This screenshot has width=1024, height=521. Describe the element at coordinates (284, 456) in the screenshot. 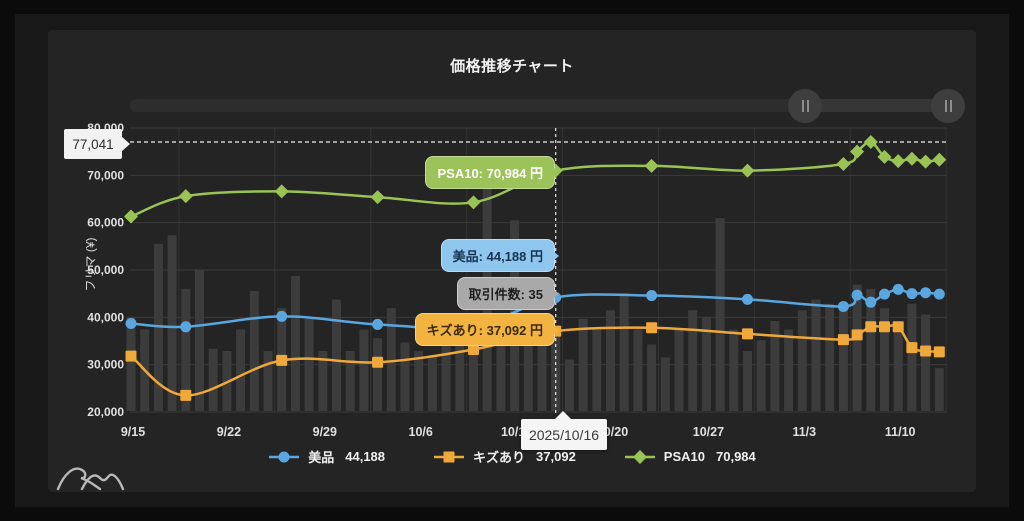

I see `legend-marker-circle-icon` at that location.